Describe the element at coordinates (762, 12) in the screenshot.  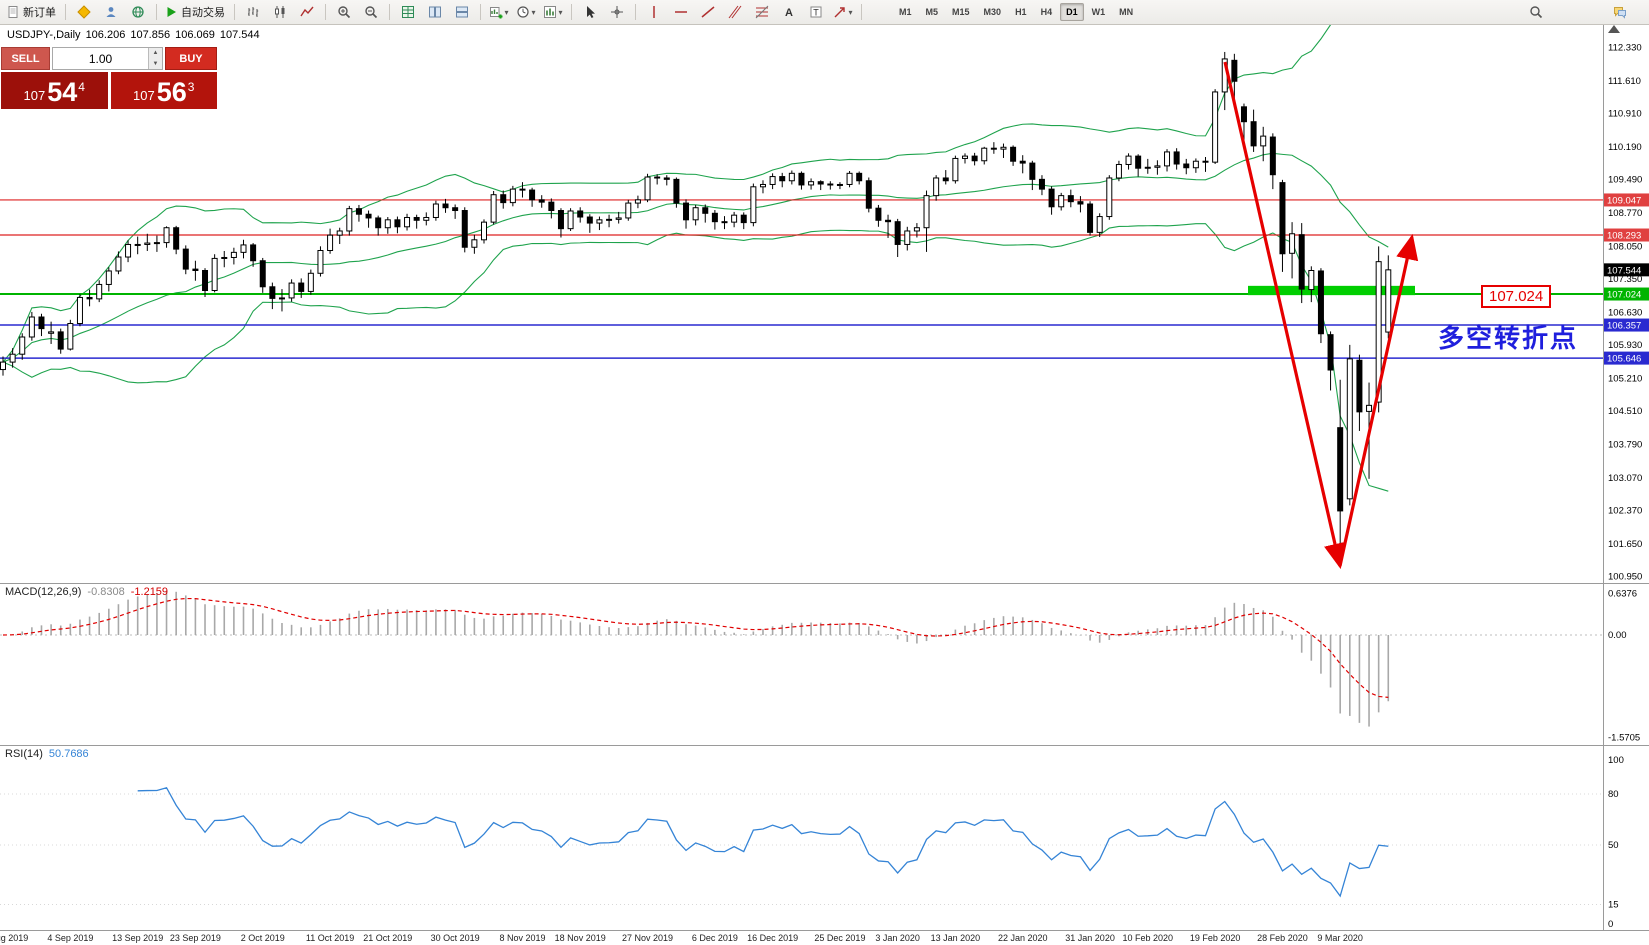
I see `fibonacci-button` at that location.